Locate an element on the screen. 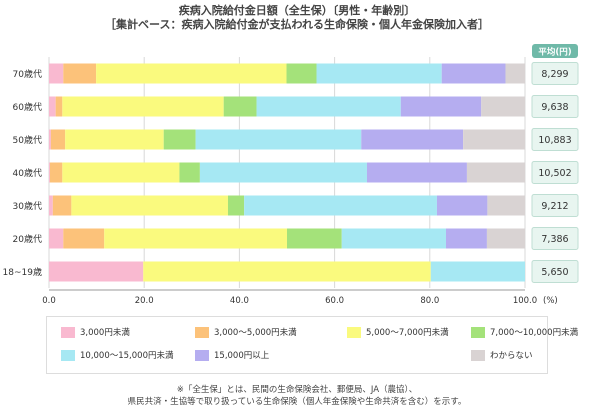 This screenshot has height=407, width=594. legend-item: 3,000～5,000円未満 is located at coordinates (246, 332).